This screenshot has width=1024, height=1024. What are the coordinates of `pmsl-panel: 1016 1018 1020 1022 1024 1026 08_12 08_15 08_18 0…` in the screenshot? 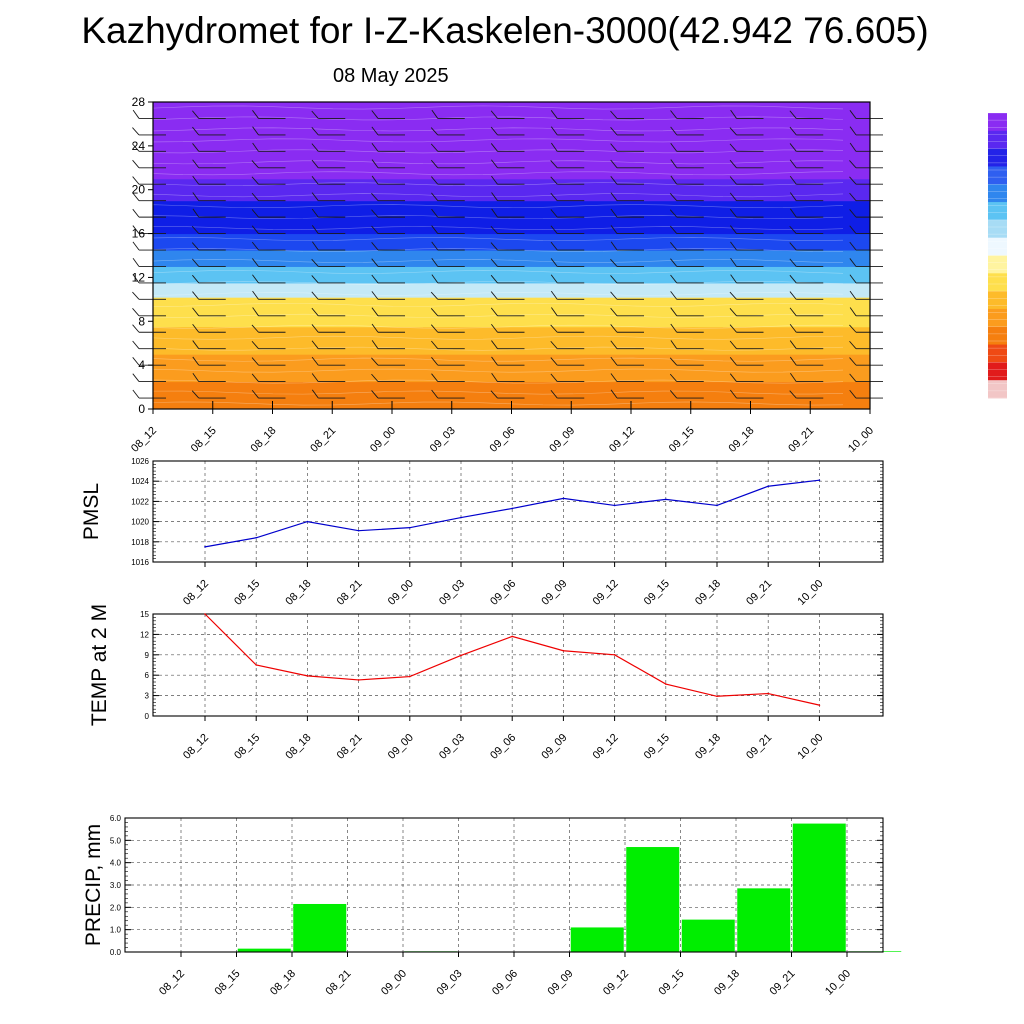 It's located at (482, 532).